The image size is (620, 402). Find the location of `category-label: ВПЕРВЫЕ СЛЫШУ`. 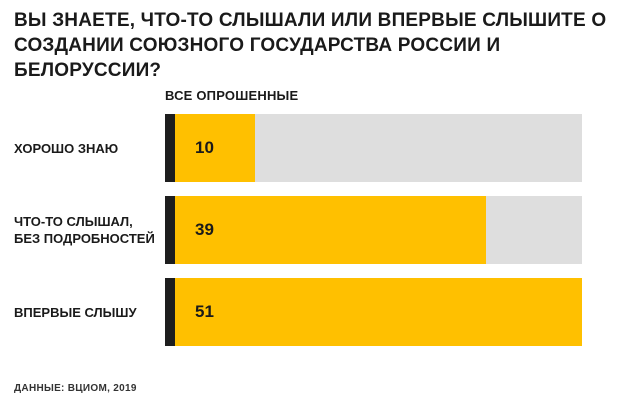

category-label: ВПЕРВЫЕ СЛЫШУ is located at coordinates (75, 312).